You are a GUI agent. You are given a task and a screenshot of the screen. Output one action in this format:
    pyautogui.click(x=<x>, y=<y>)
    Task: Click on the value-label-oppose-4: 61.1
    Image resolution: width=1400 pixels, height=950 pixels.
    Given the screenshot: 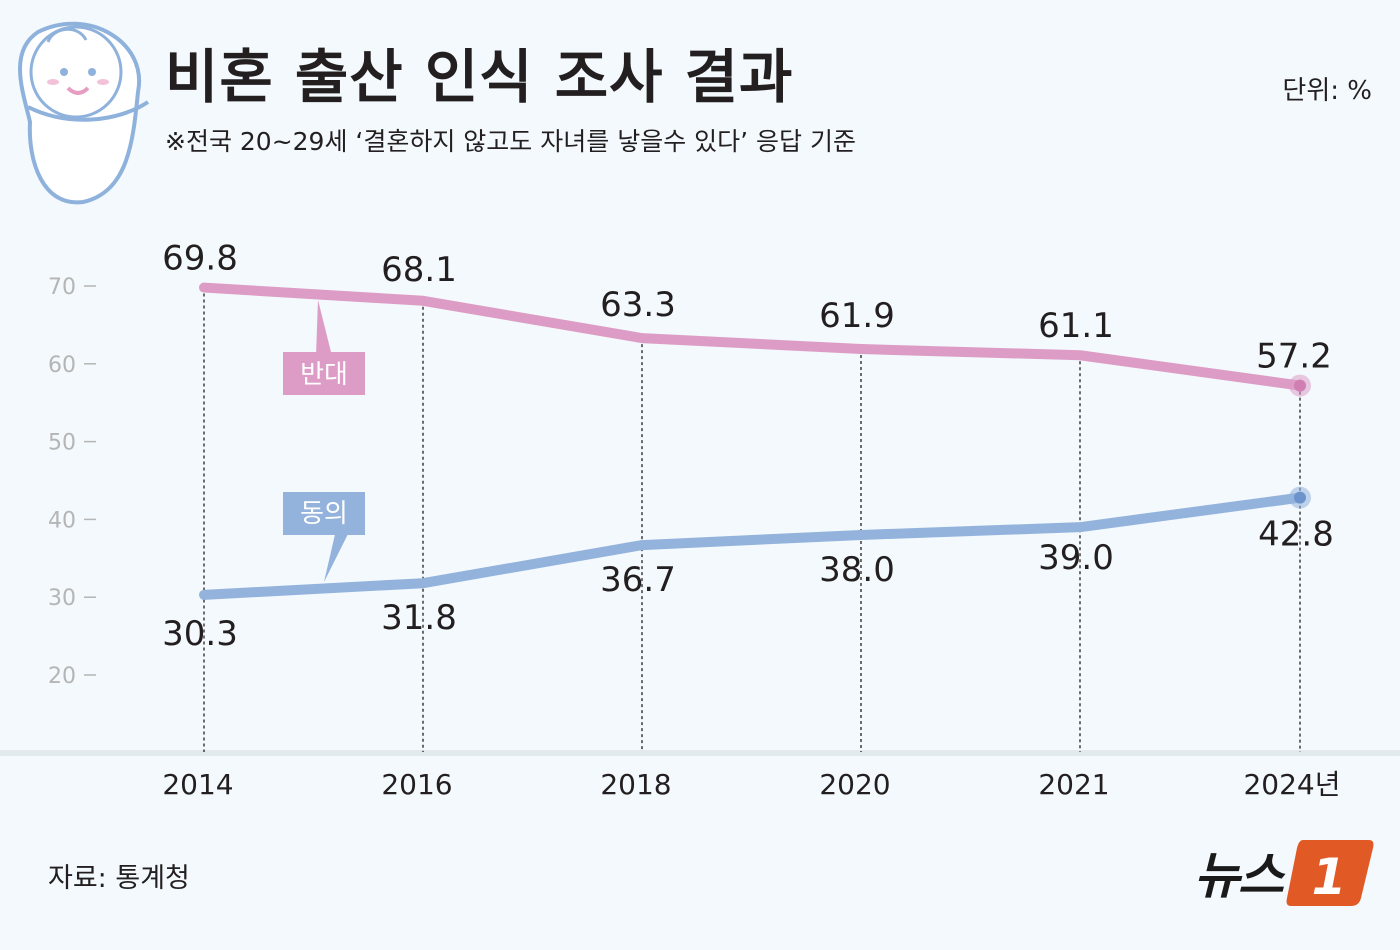 What is the action you would take?
    pyautogui.click(x=1076, y=326)
    